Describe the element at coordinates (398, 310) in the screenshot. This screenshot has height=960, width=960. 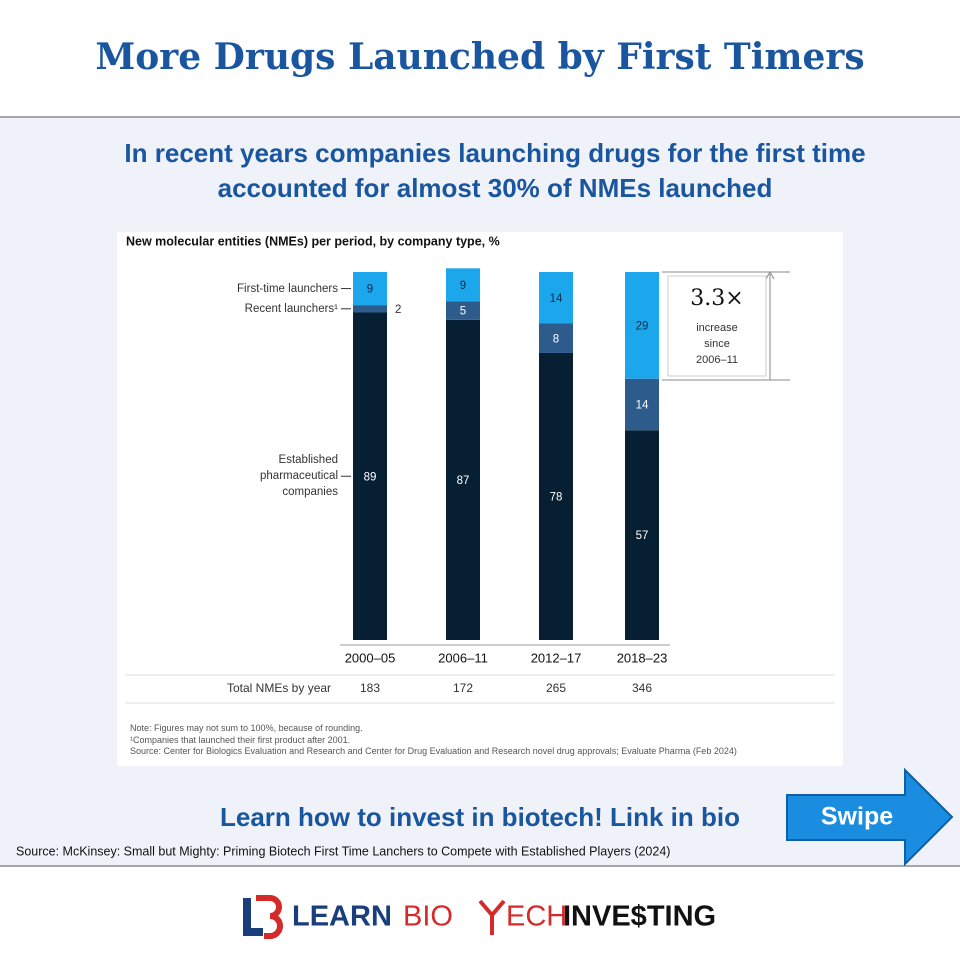
I see `value-label: 2` at that location.